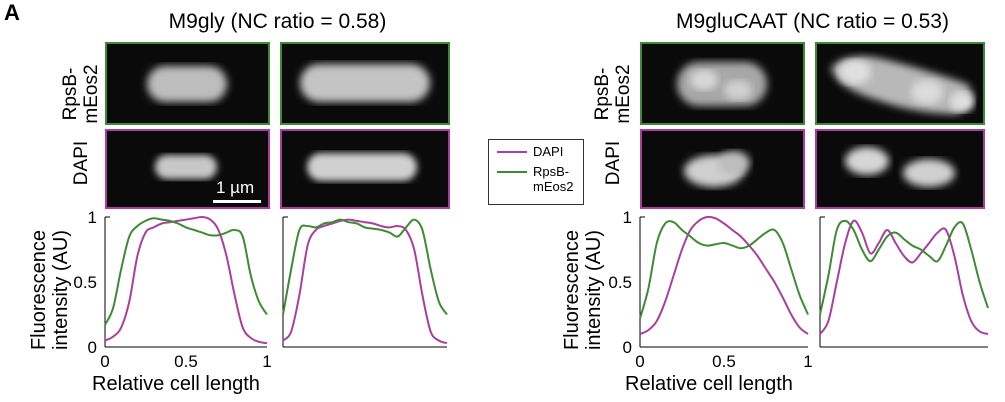  I want to click on legend: DAPI RpsB- mEos2, so click(536, 172).